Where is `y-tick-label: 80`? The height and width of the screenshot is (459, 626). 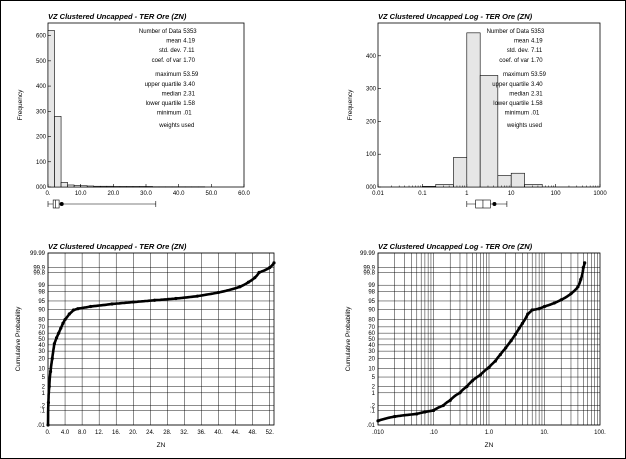
y-tick-label: 80 is located at coordinates (371, 321).